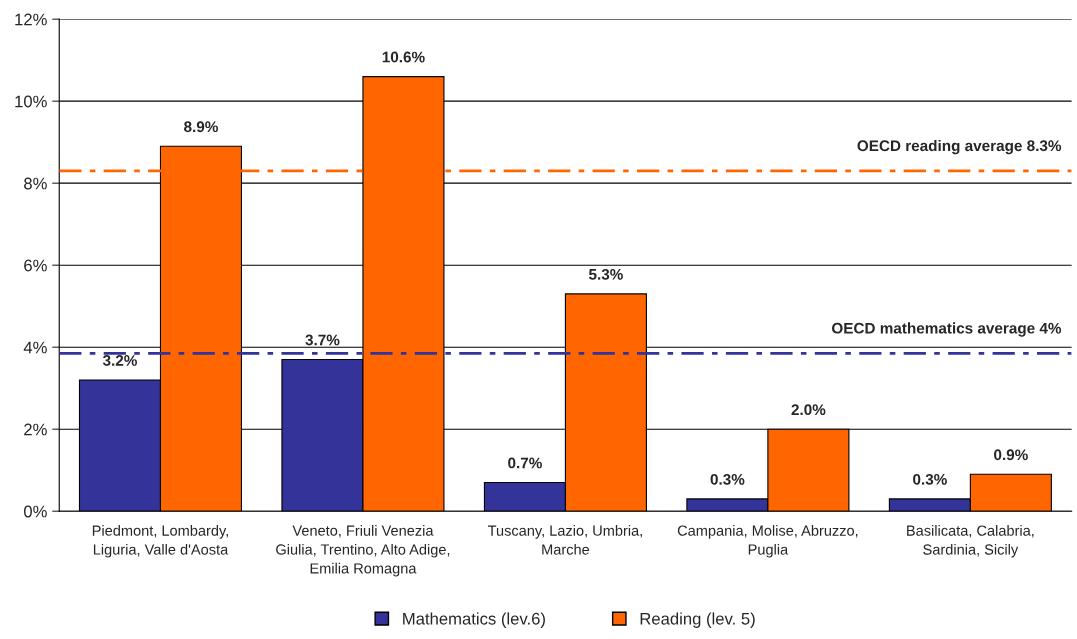 The height and width of the screenshot is (639, 1077). I want to click on y-tick-label: 12%, so click(31, 19).